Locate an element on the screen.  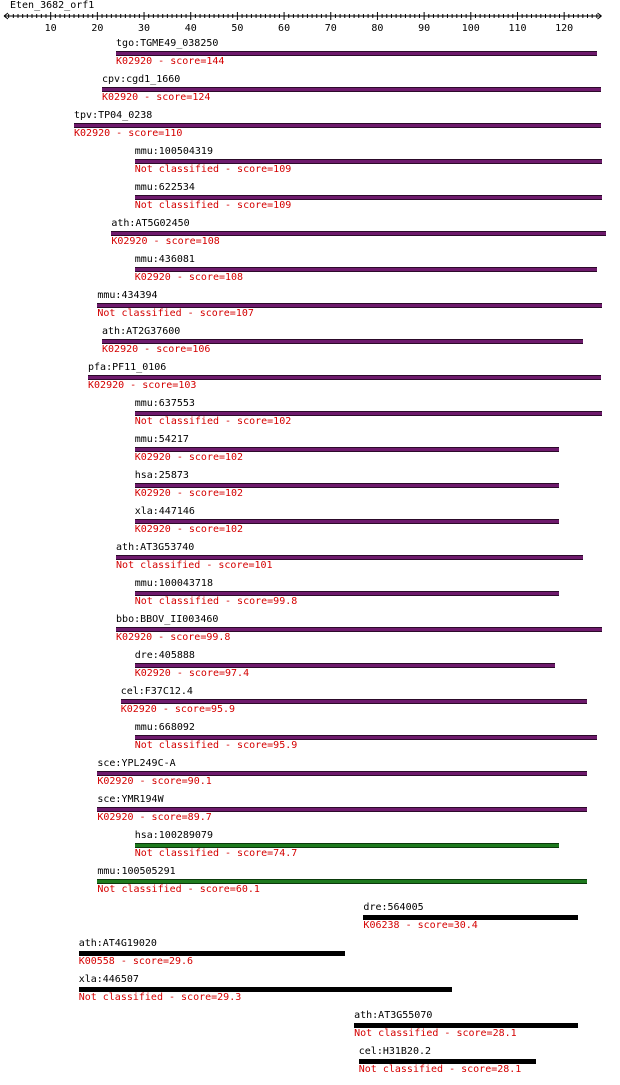
hit-row: cel:F37C12.4 K02920 - score=95.9 is located at coordinates (354, 702).